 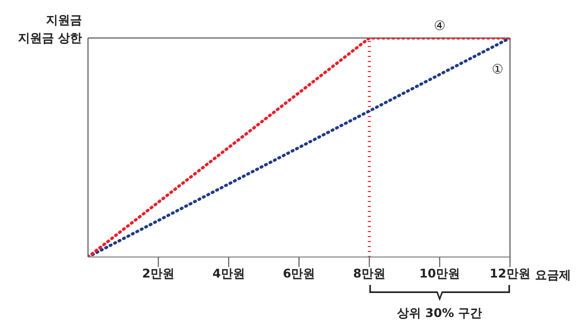 I want to click on x-tick-label: 12만원, so click(x=510, y=273).